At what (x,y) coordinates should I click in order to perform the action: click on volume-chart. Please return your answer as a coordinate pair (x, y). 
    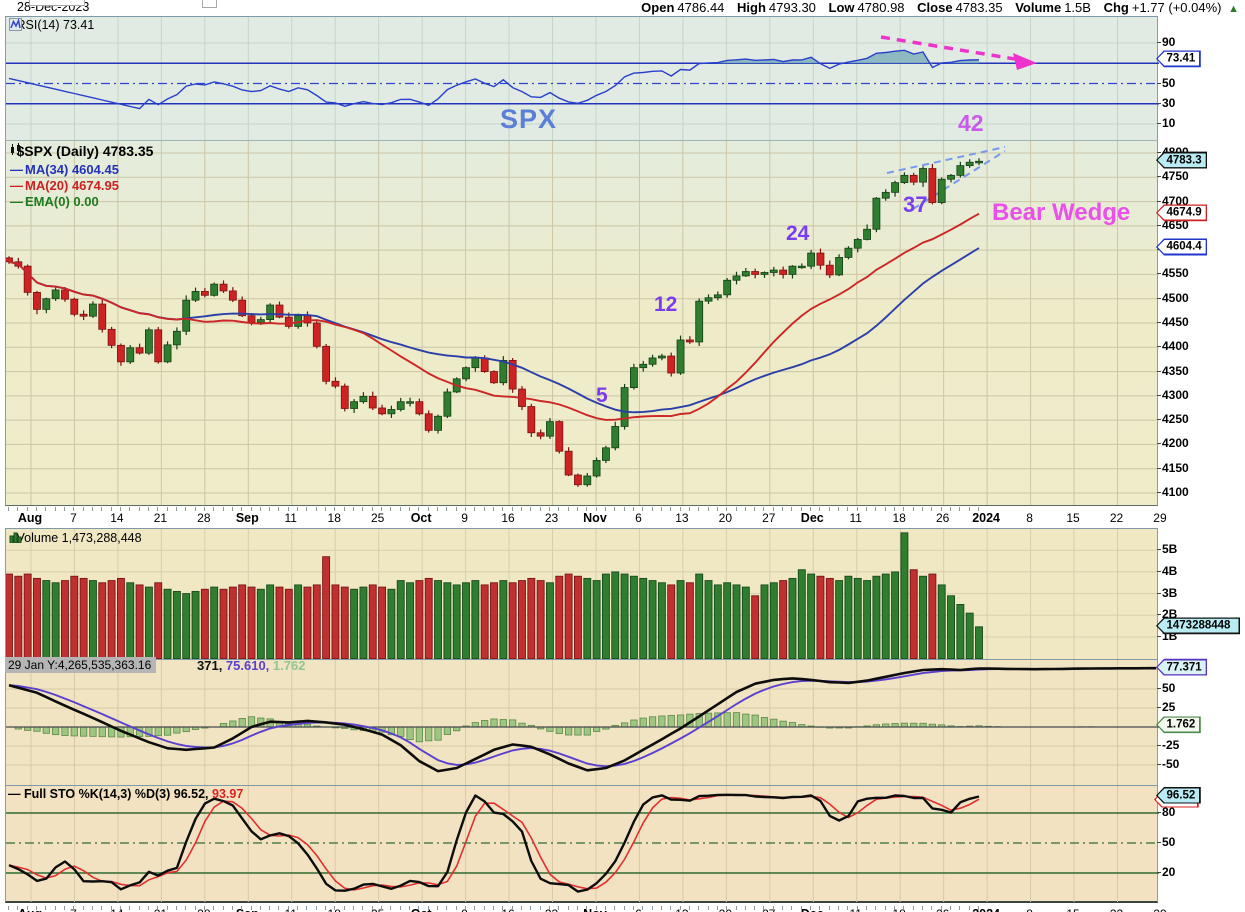
    Looking at the image, I should click on (582, 594).